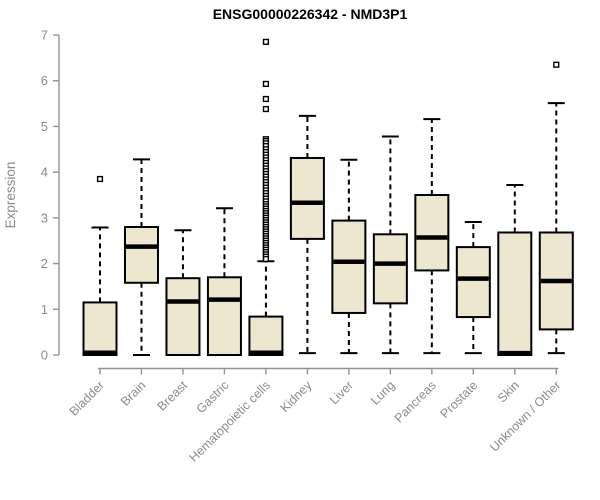 Image resolution: width=600 pixels, height=500 pixels. I want to click on x-tick-label: Prostate, so click(459, 399).